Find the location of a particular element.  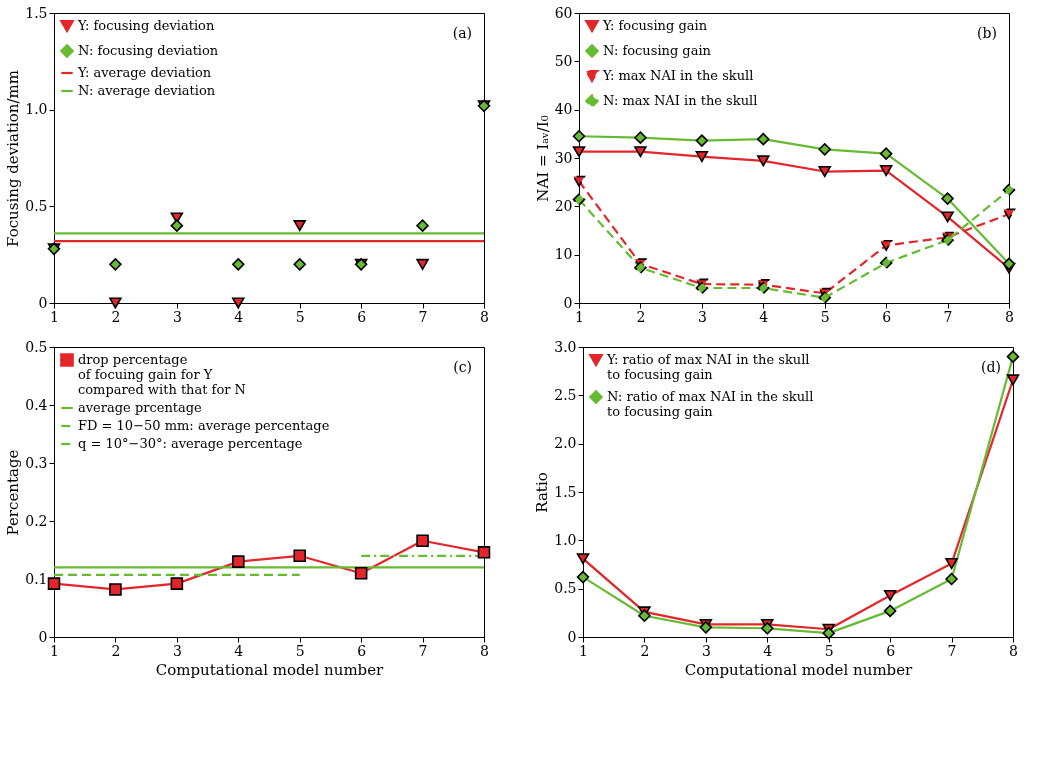

y-tick-label: 30 is located at coordinates (563, 157).